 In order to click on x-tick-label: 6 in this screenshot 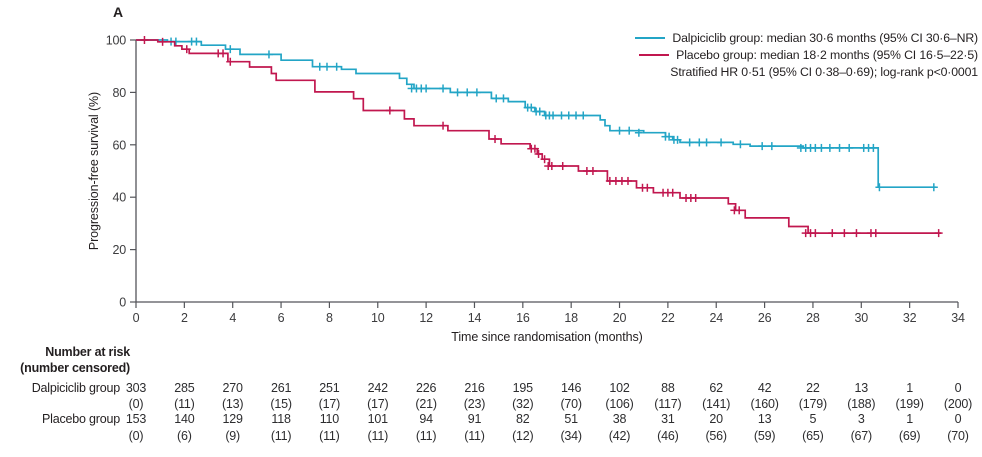, I will do `click(281, 318)`.